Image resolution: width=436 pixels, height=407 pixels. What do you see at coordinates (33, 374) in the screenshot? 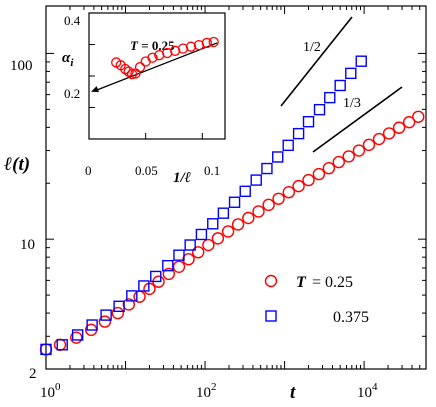
I see `y-tick-label-2: 2` at bounding box center [33, 374].